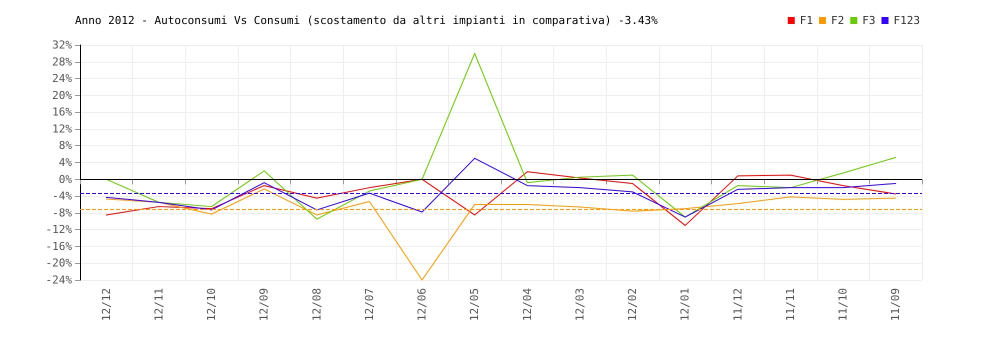 This screenshot has width=1000, height=340. I want to click on x-tick-label: 12/02, so click(633, 305).